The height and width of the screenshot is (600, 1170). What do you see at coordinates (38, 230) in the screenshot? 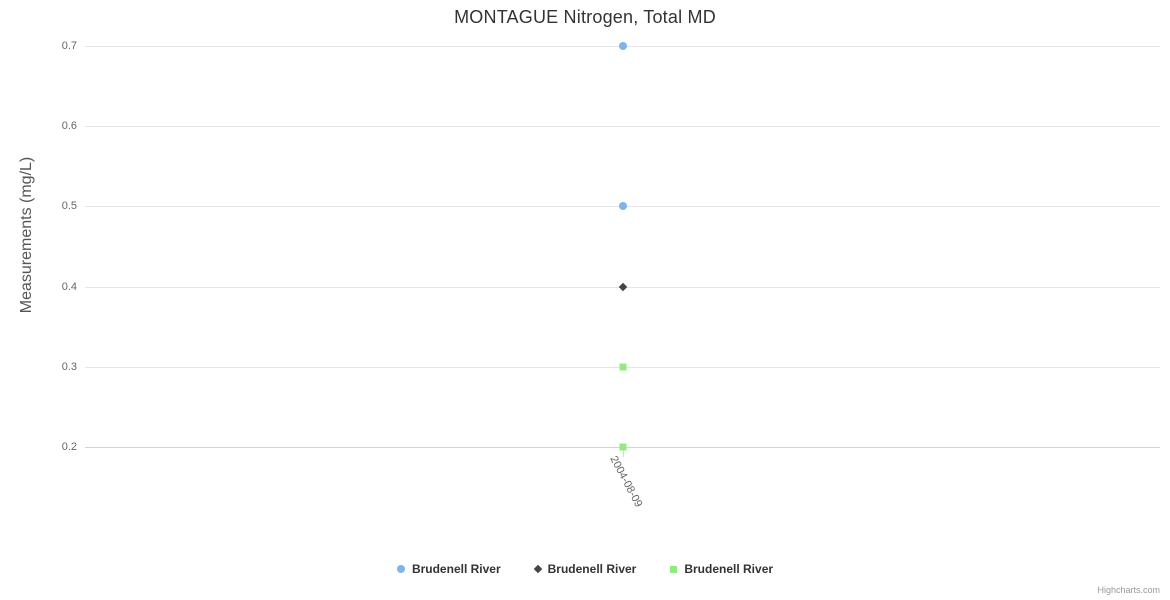
I see `y-axis-tick-labels: 0.2 0.3 0.4 0.5 0.6 0.7` at bounding box center [38, 230].